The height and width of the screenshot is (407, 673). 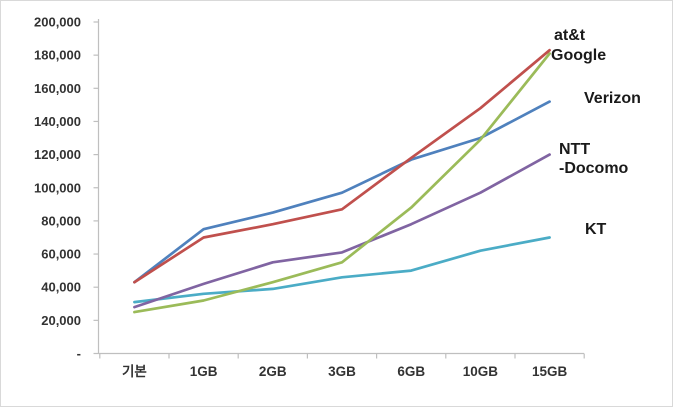 I want to click on y-axis-tick-label: 60,000, so click(x=61, y=254).